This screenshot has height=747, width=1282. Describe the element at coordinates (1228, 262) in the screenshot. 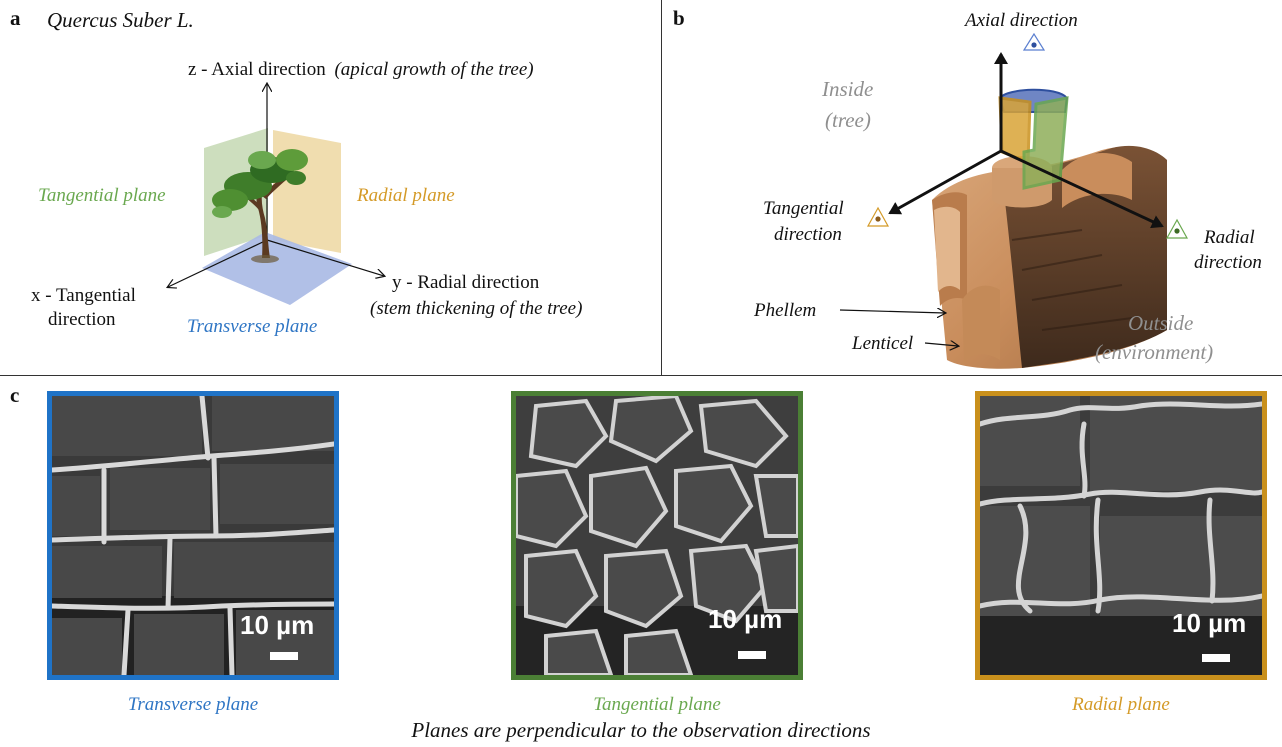

I see `radial-direction-label-line2: direction` at that location.